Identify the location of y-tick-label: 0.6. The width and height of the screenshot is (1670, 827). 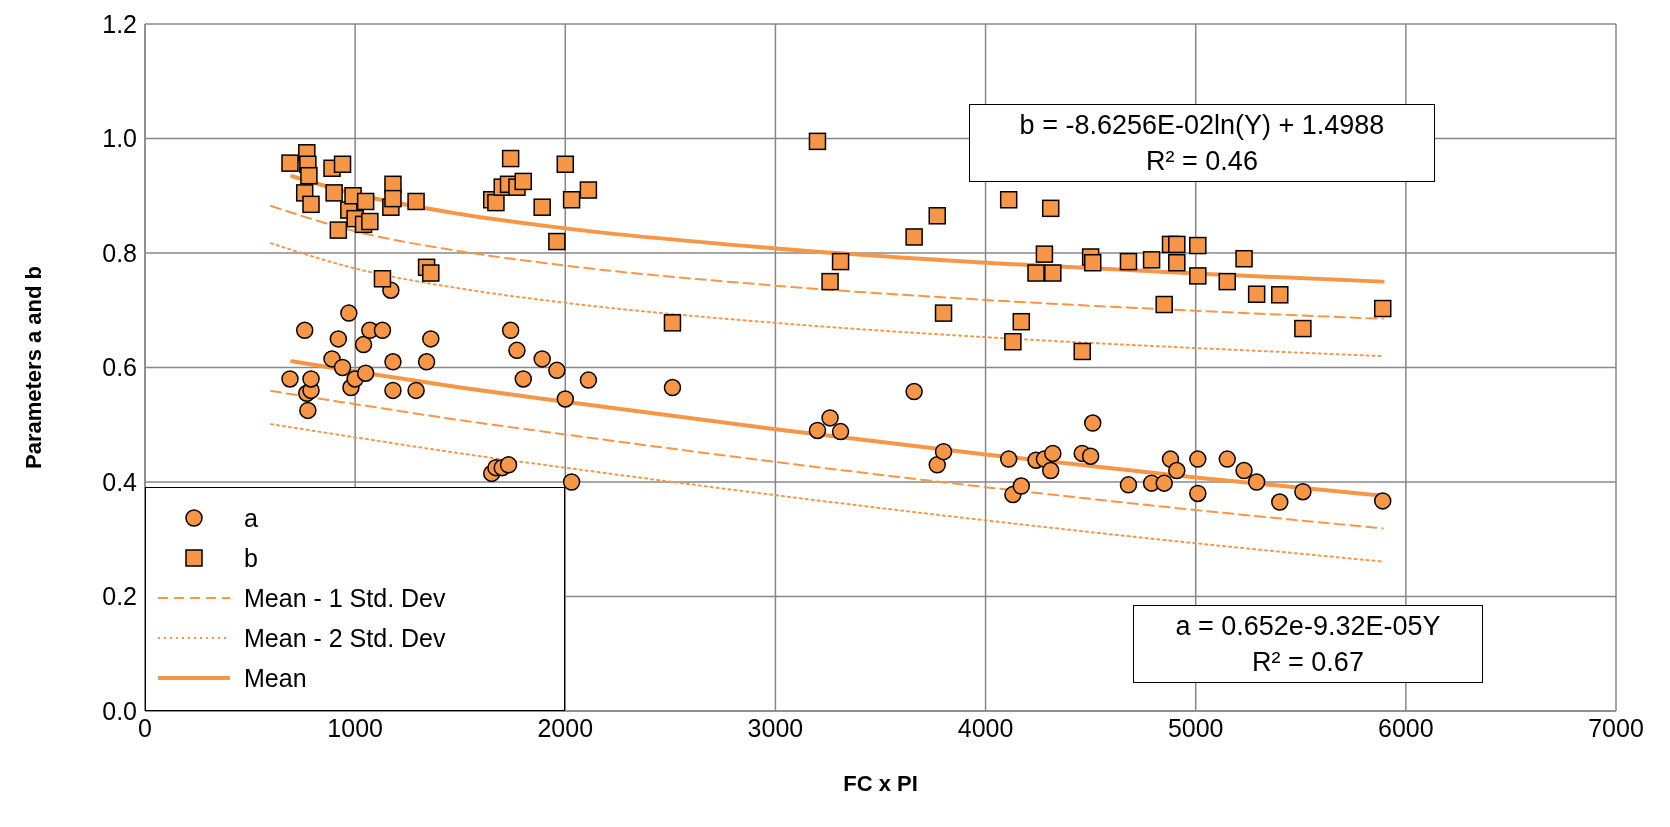
(119, 367).